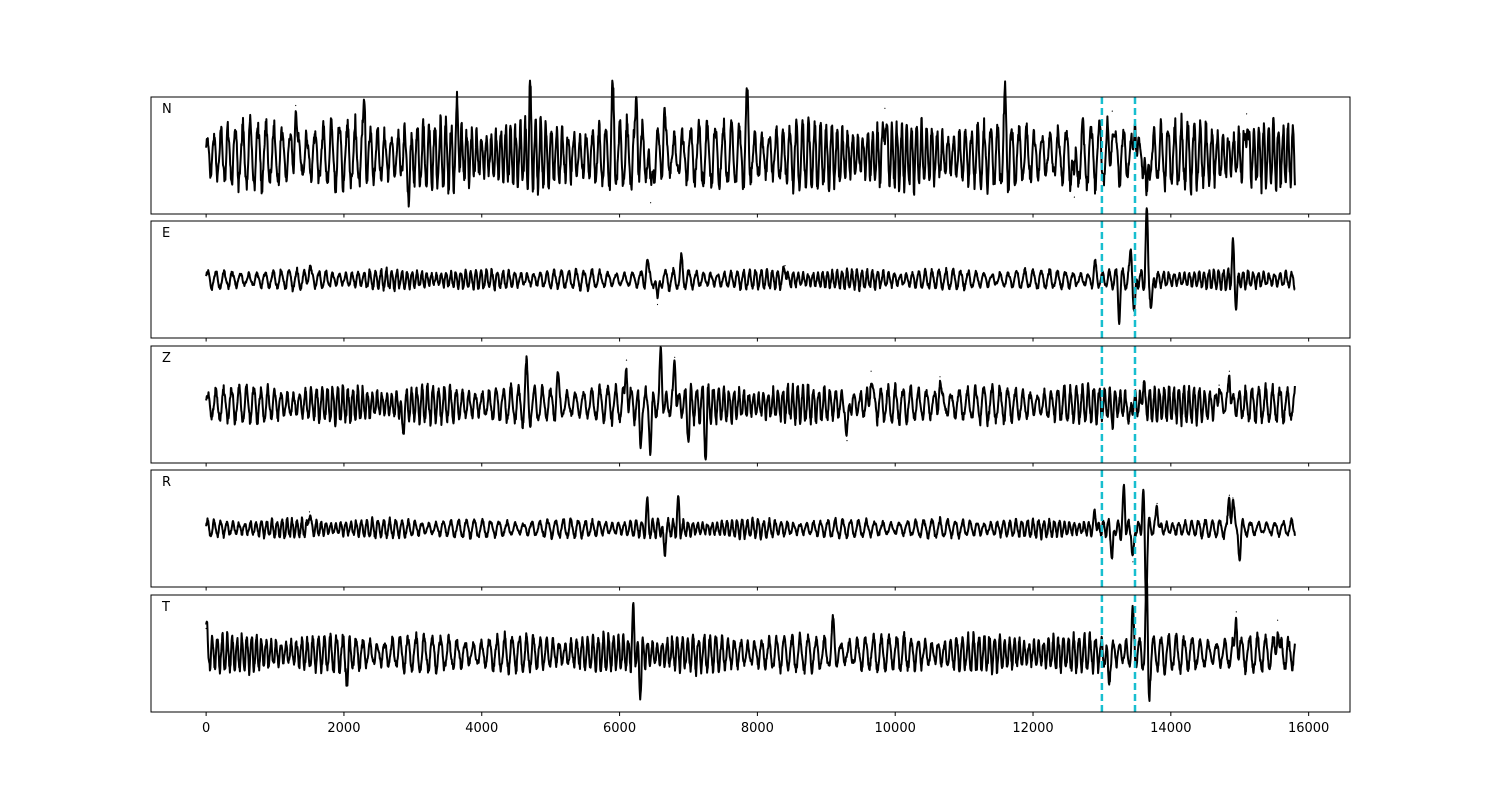  Describe the element at coordinates (165, 607) in the screenshot. I see `panel-label: T` at that location.